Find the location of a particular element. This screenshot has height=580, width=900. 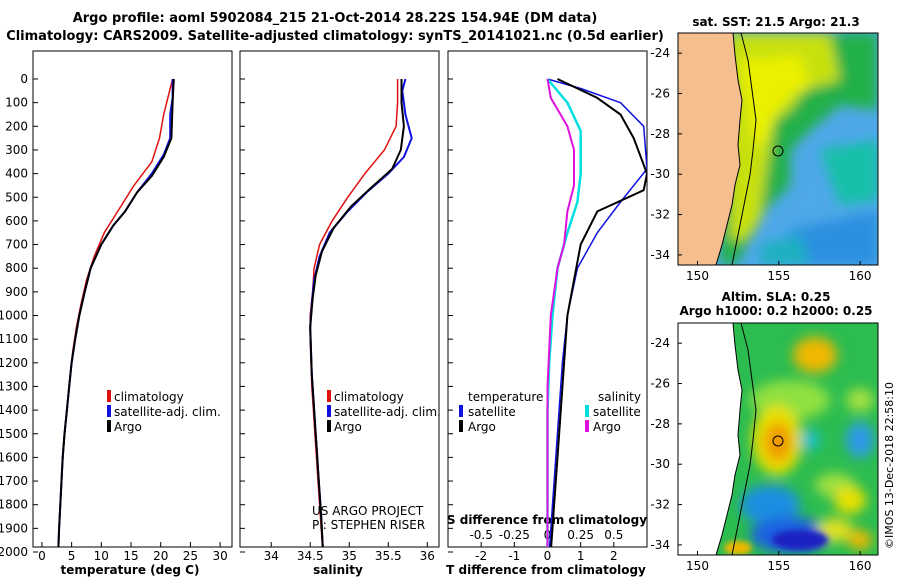

x-tick-label: 34.5 is located at coordinates (310, 556).